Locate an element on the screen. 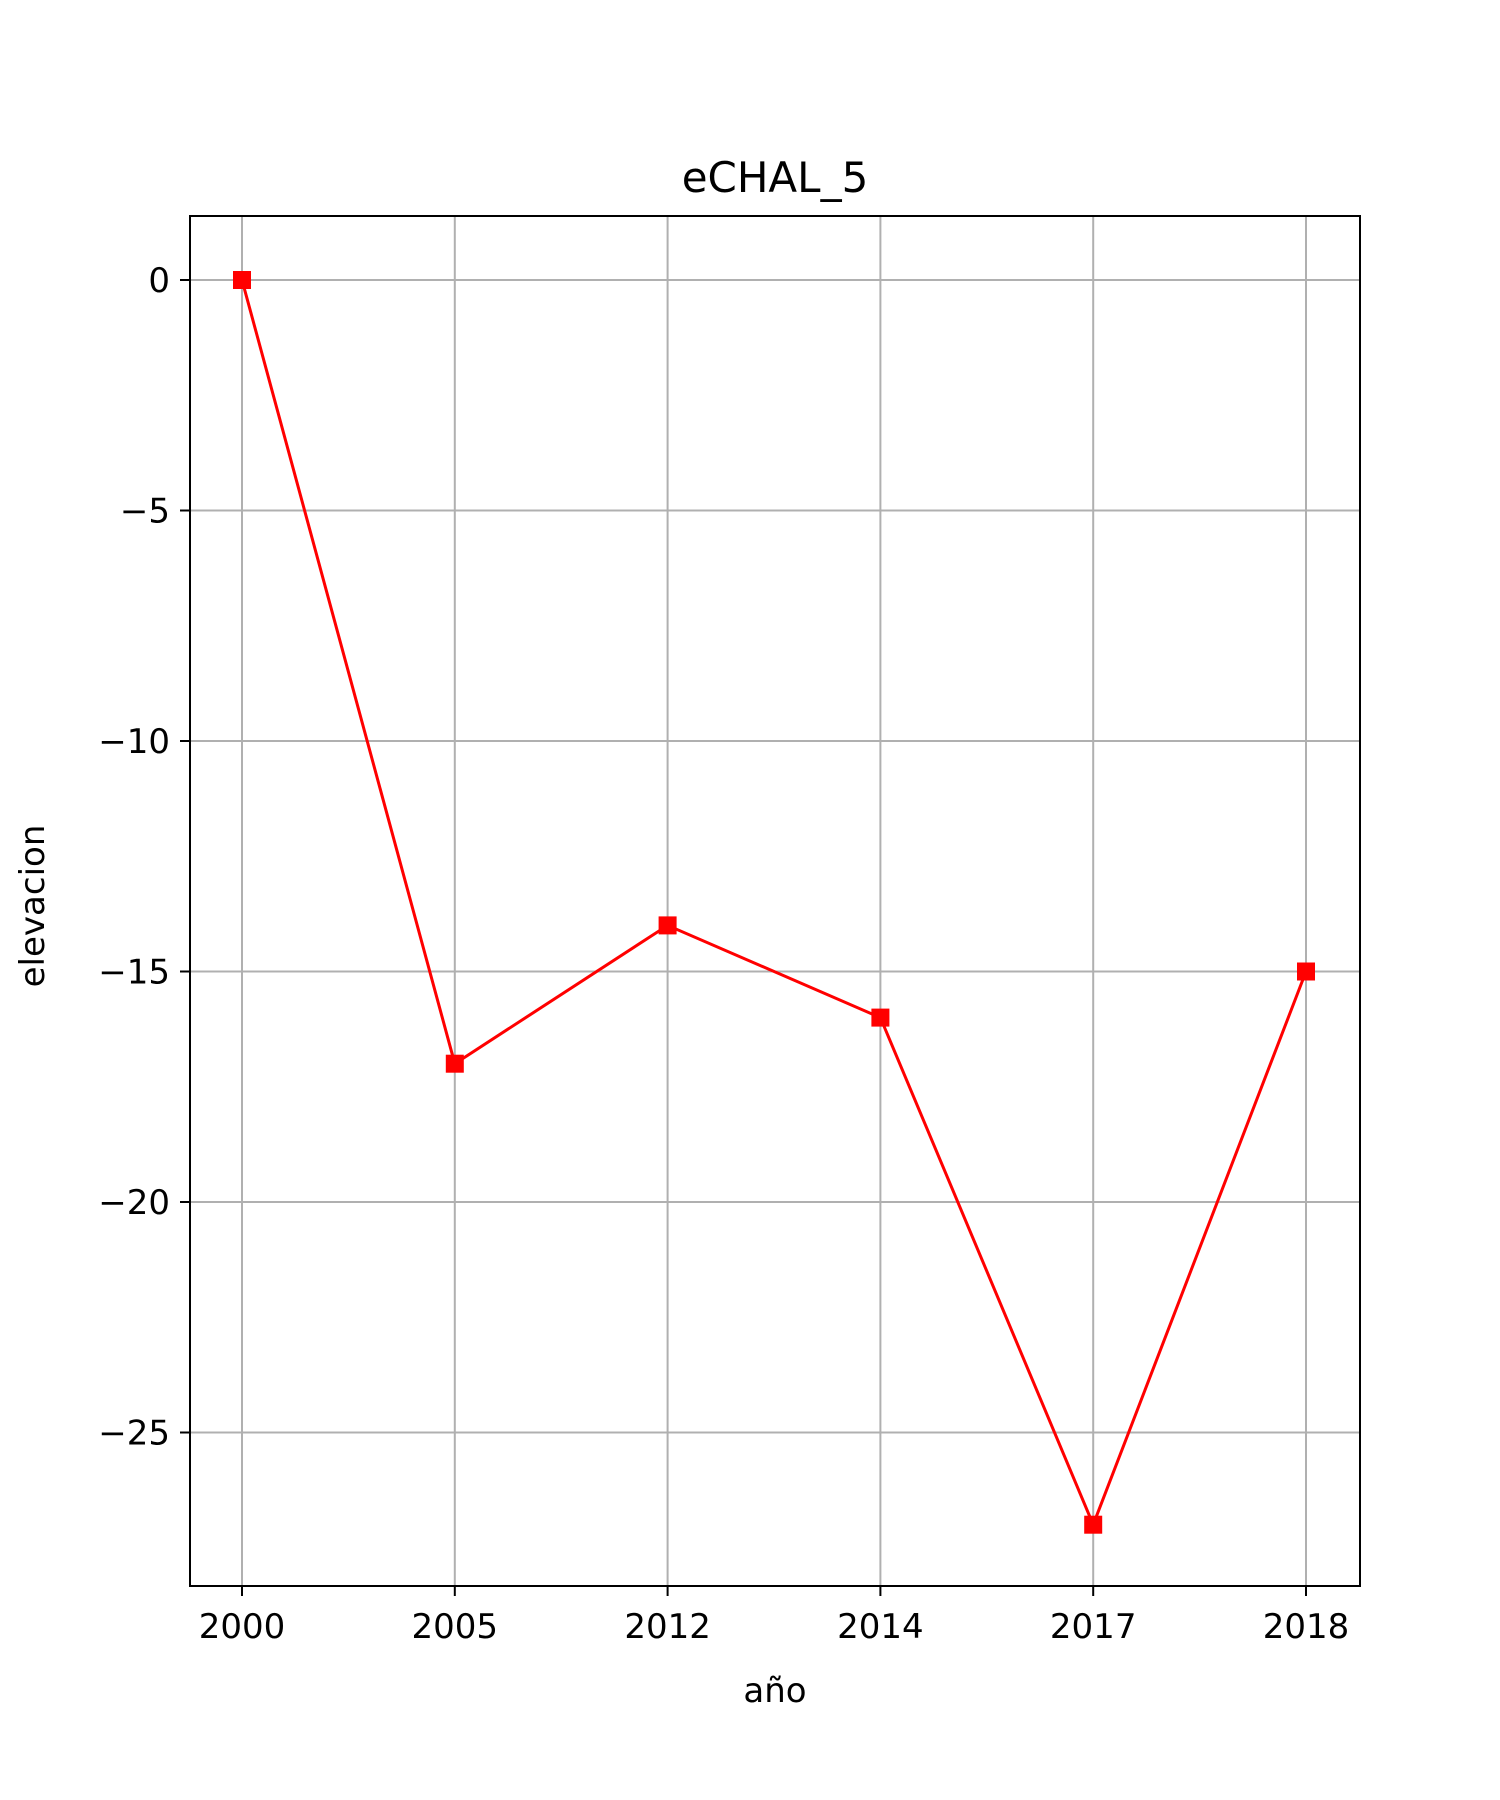  x-tick-label: 2018 is located at coordinates (1306, 1627).